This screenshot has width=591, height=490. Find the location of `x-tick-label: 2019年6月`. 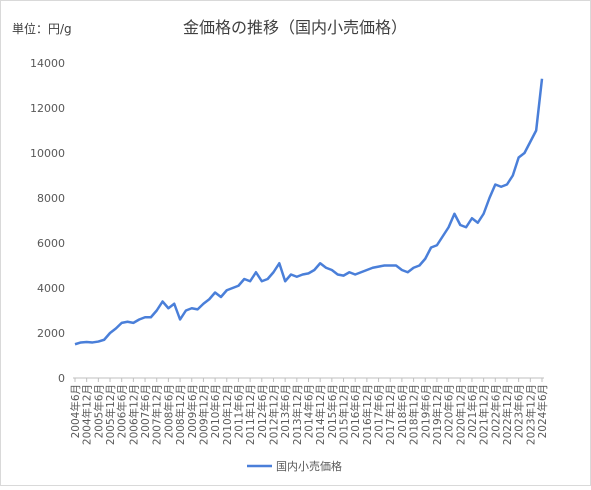

x-tick-label: 2019年6月 is located at coordinates (425, 411).